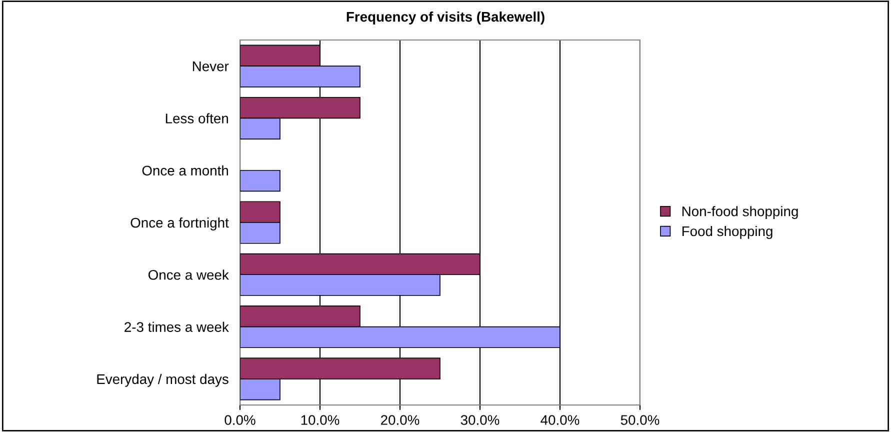 Image resolution: width=891 pixels, height=432 pixels. What do you see at coordinates (197, 118) in the screenshot?
I see `y-tick-label: Less often` at bounding box center [197, 118].